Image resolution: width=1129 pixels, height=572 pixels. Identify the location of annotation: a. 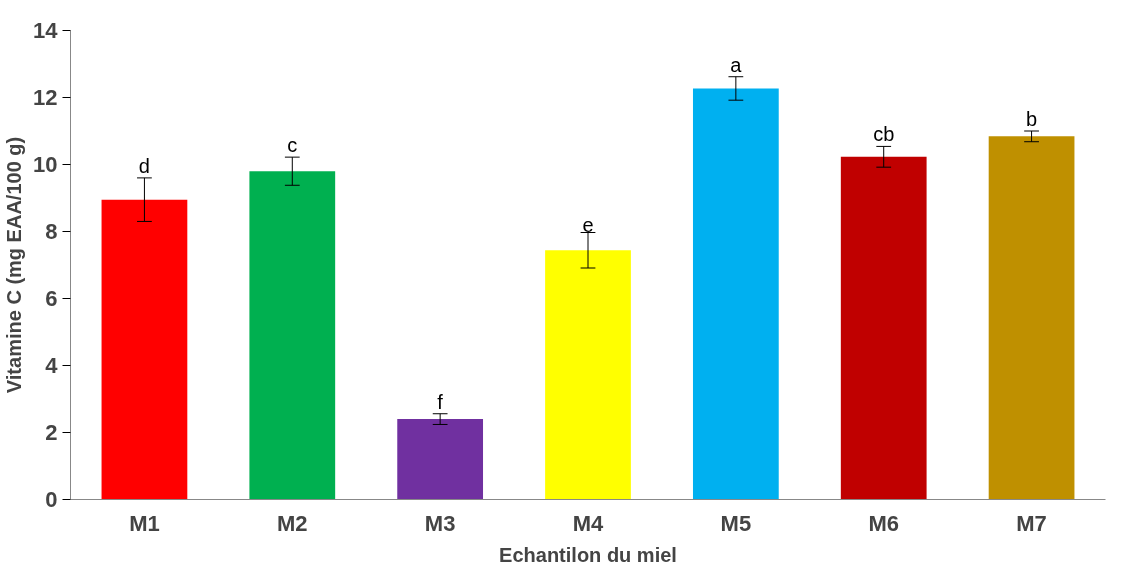
(736, 64).